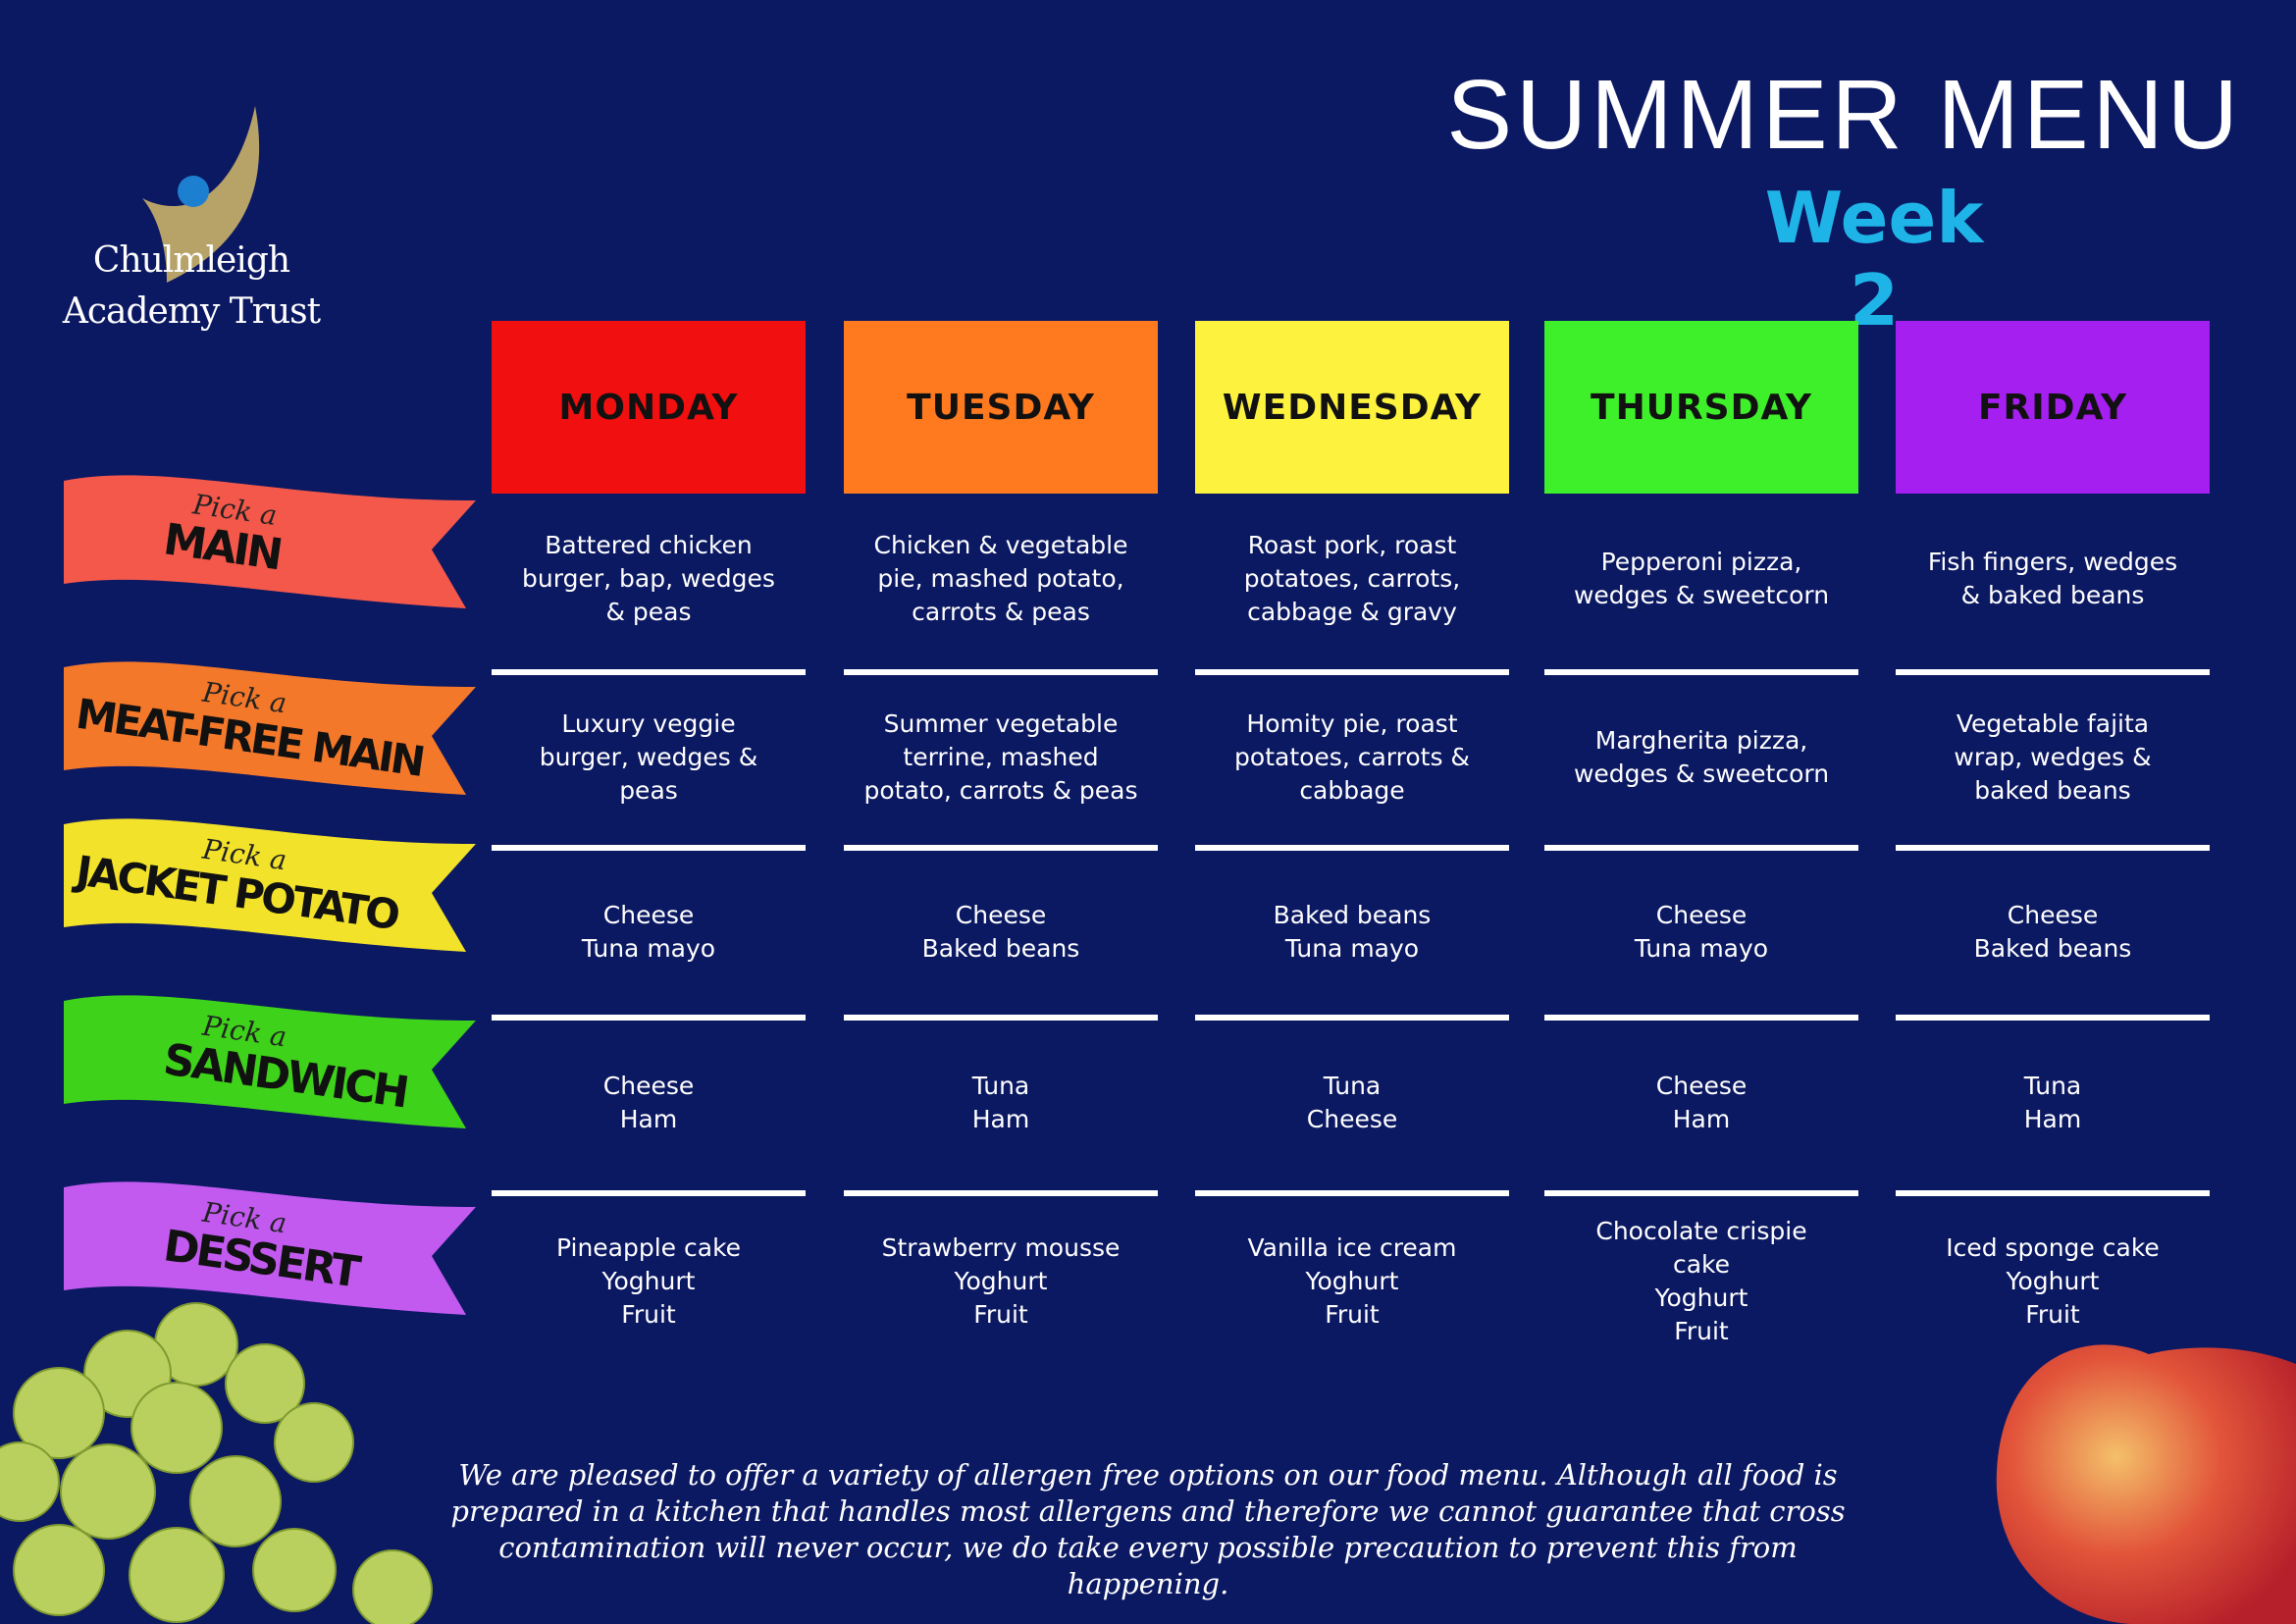 Image resolution: width=2296 pixels, height=1624 pixels. What do you see at coordinates (270, 1061) in the screenshot?
I see `ribbon-sandwich: Pick a SANDWICH` at bounding box center [270, 1061].